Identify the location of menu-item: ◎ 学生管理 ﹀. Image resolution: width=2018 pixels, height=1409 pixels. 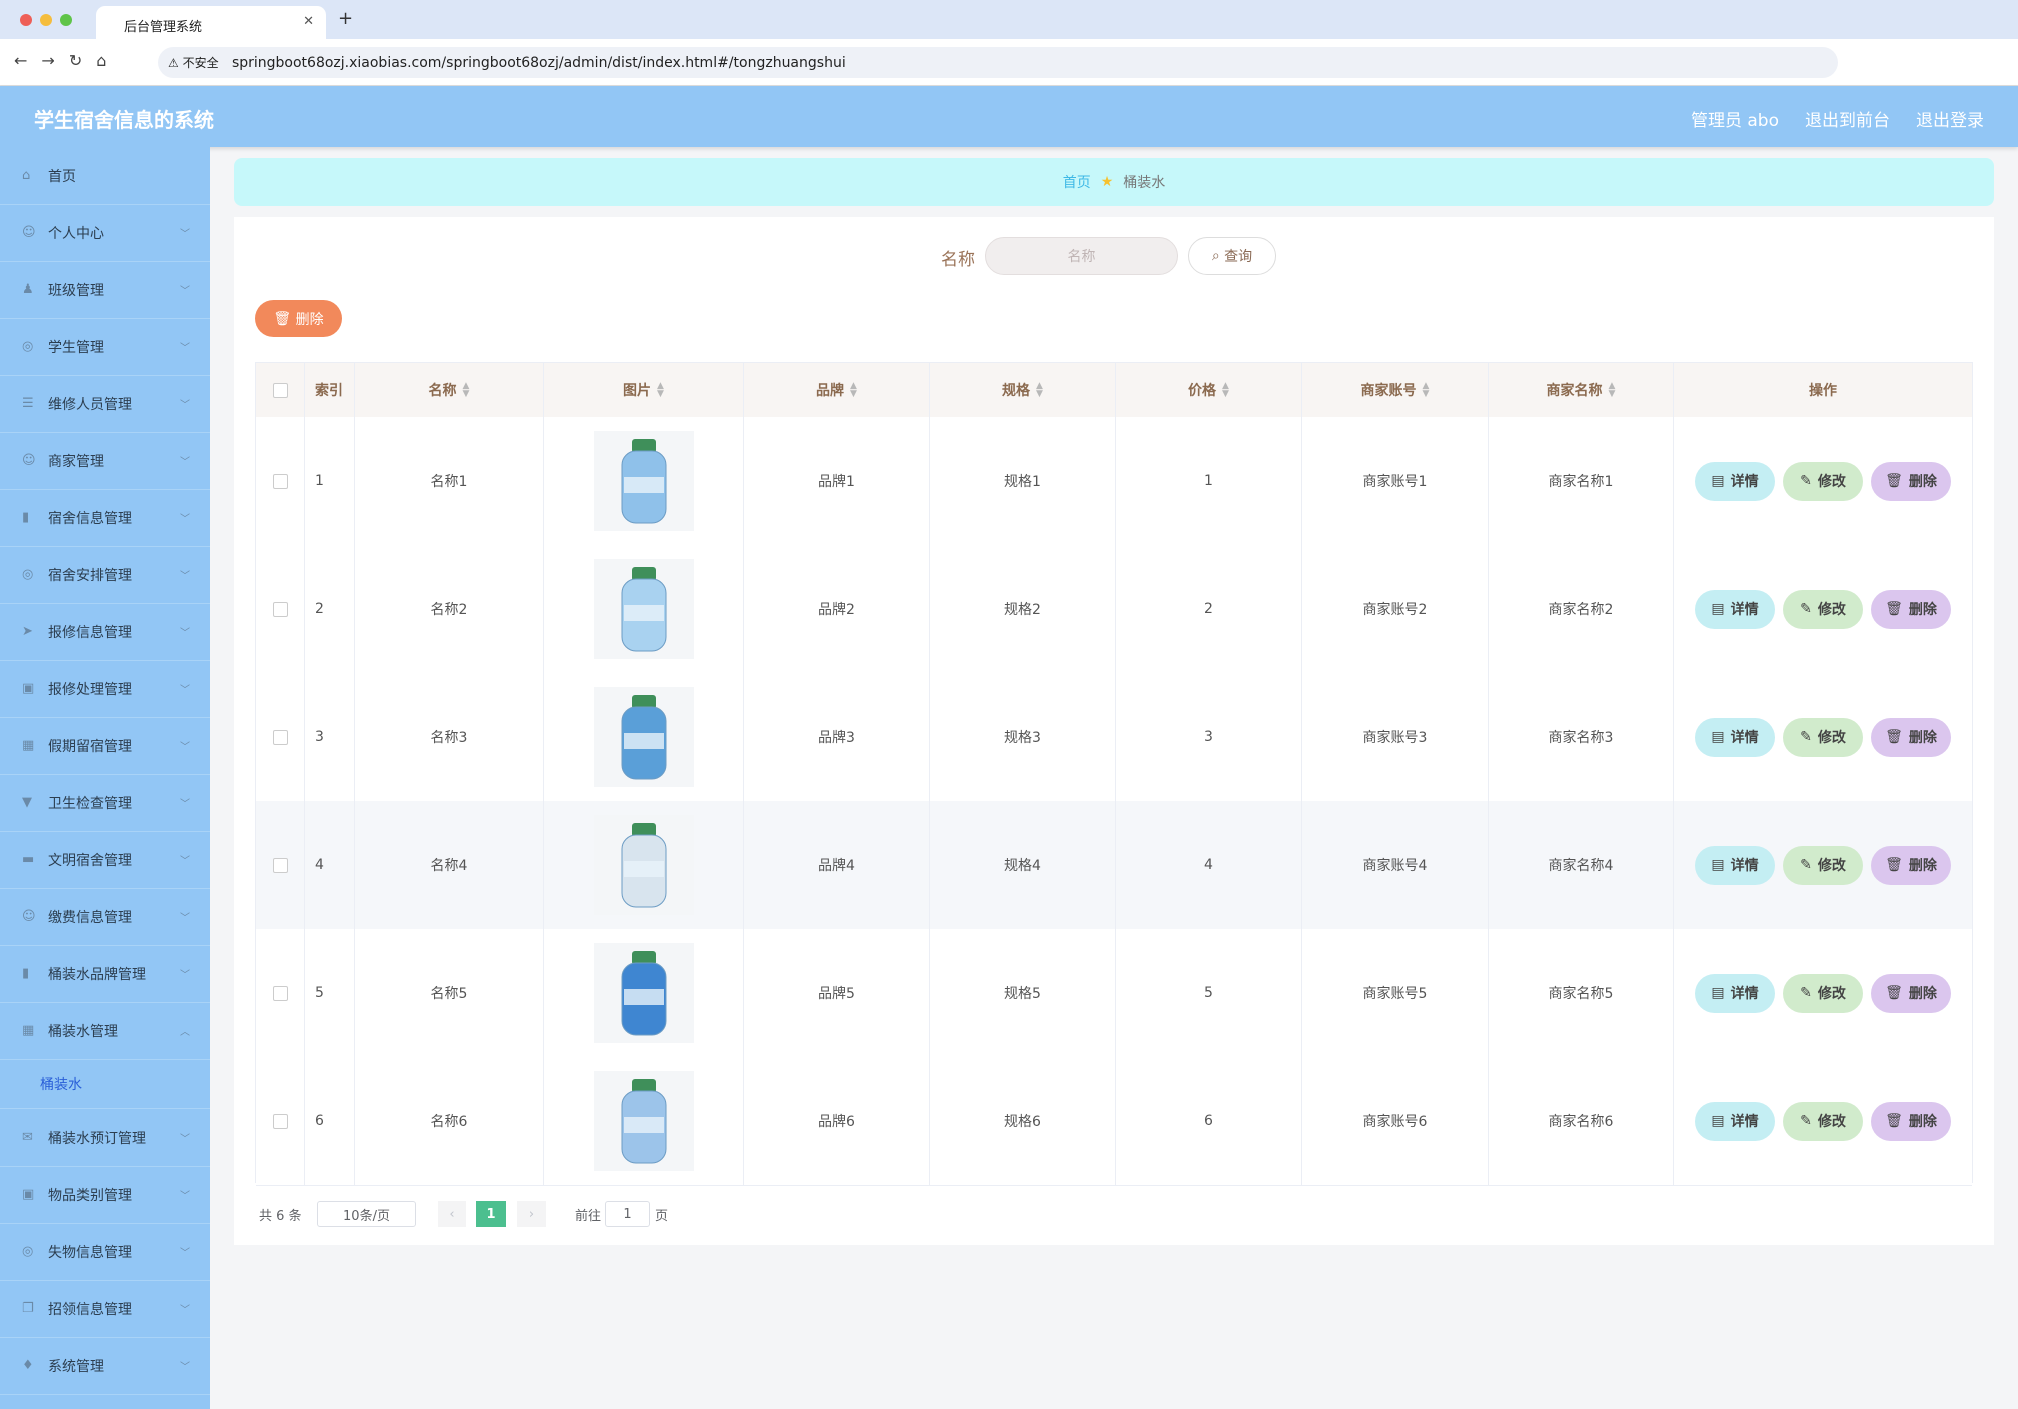
(105, 347).